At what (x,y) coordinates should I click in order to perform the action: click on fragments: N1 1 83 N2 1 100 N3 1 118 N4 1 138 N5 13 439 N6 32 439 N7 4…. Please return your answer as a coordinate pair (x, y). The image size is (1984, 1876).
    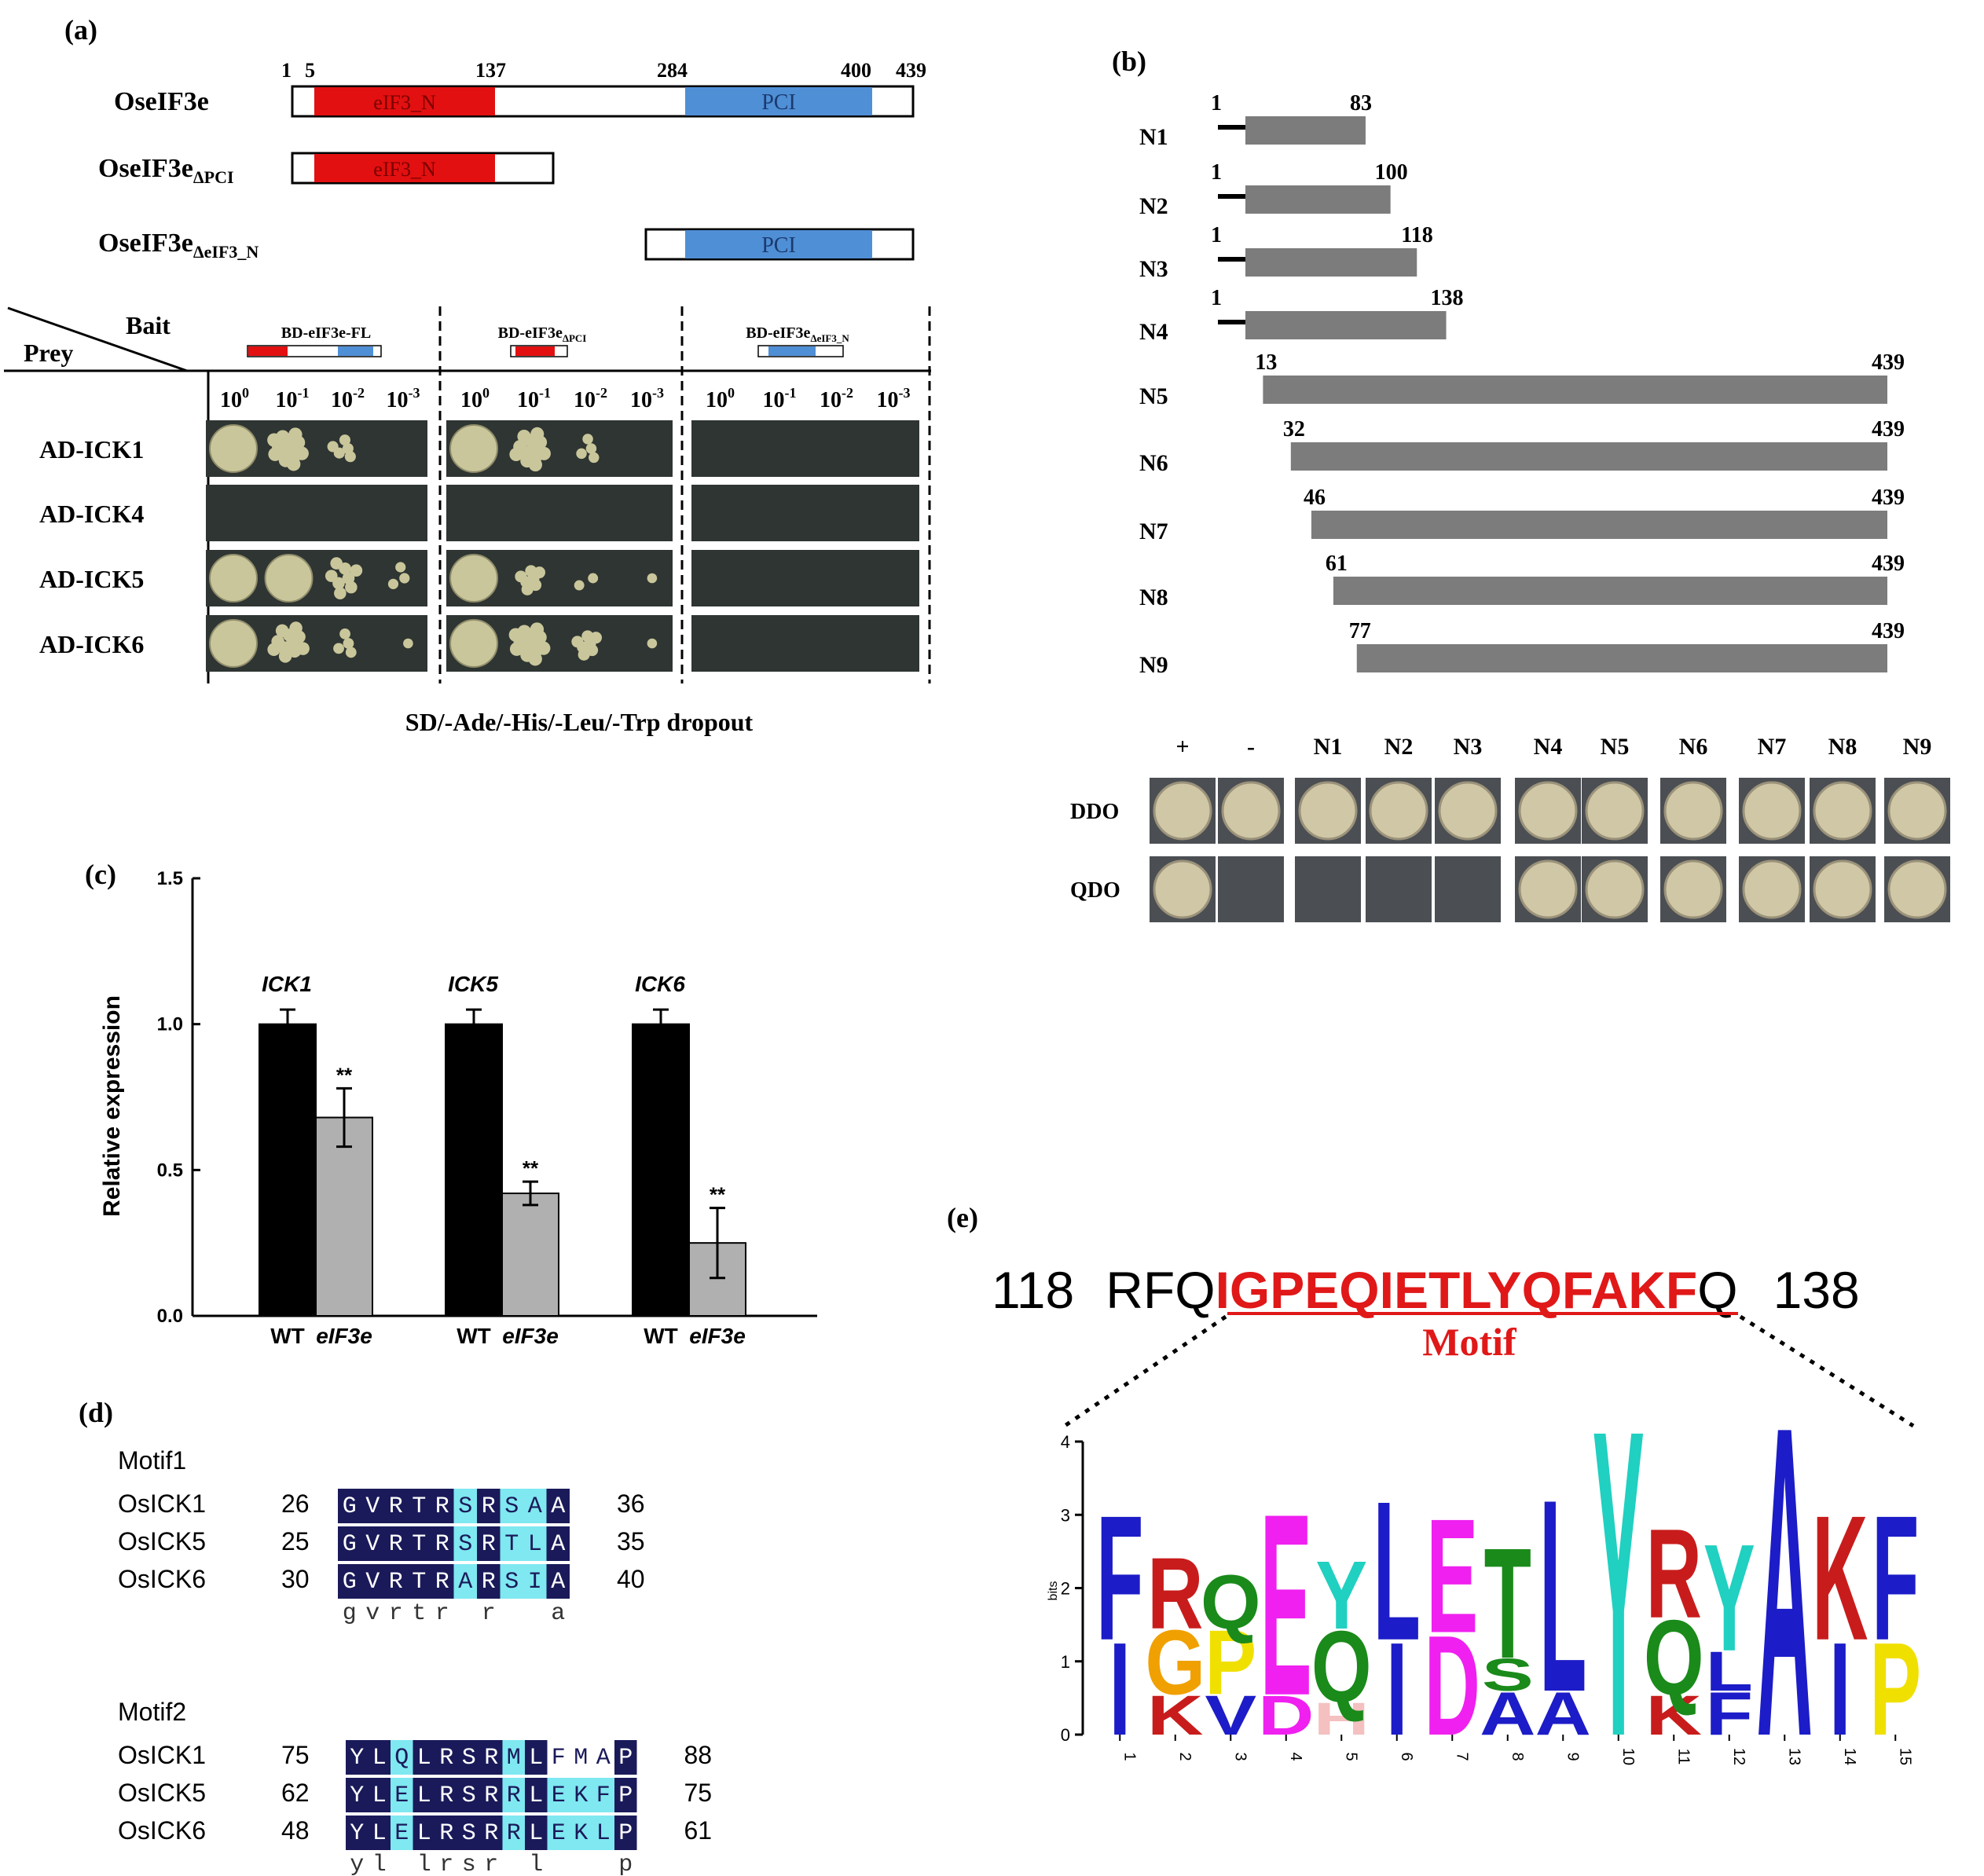
    Looking at the image, I should click on (1522, 384).